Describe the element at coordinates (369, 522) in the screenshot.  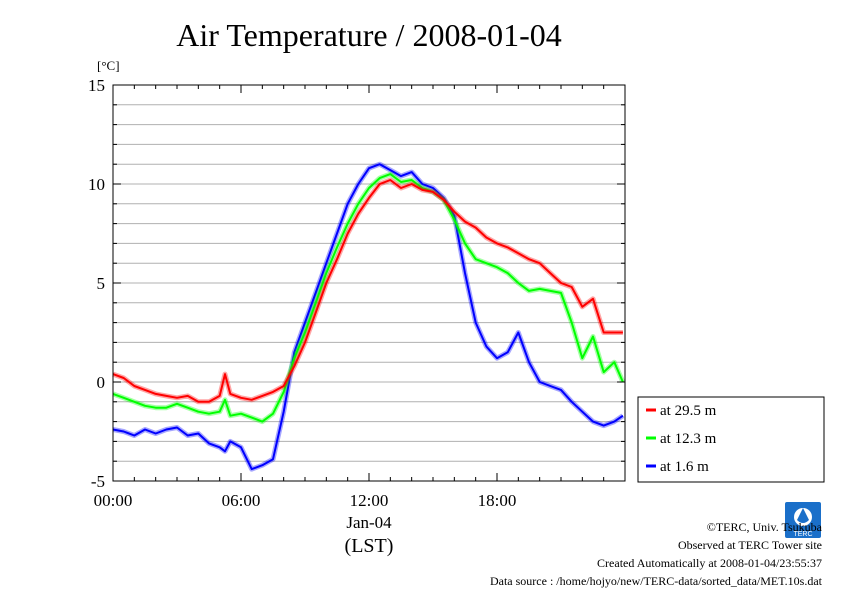
I see `x-axis-date-label: Jan-04` at that location.